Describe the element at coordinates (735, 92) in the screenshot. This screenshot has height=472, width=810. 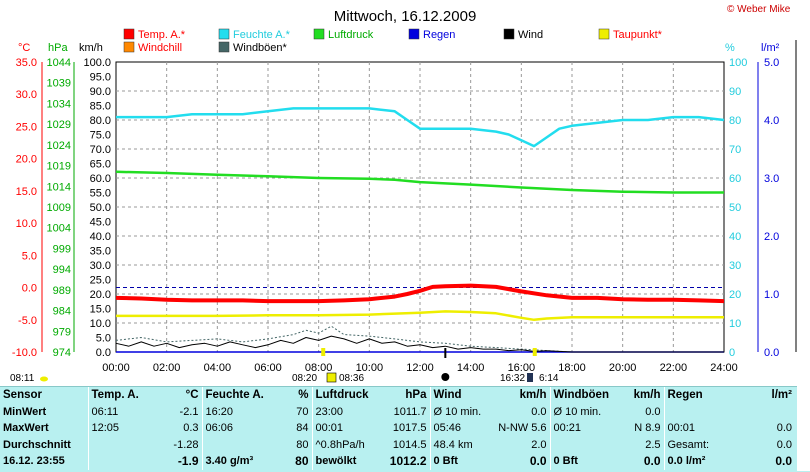
I see `tick-percent: 90` at that location.